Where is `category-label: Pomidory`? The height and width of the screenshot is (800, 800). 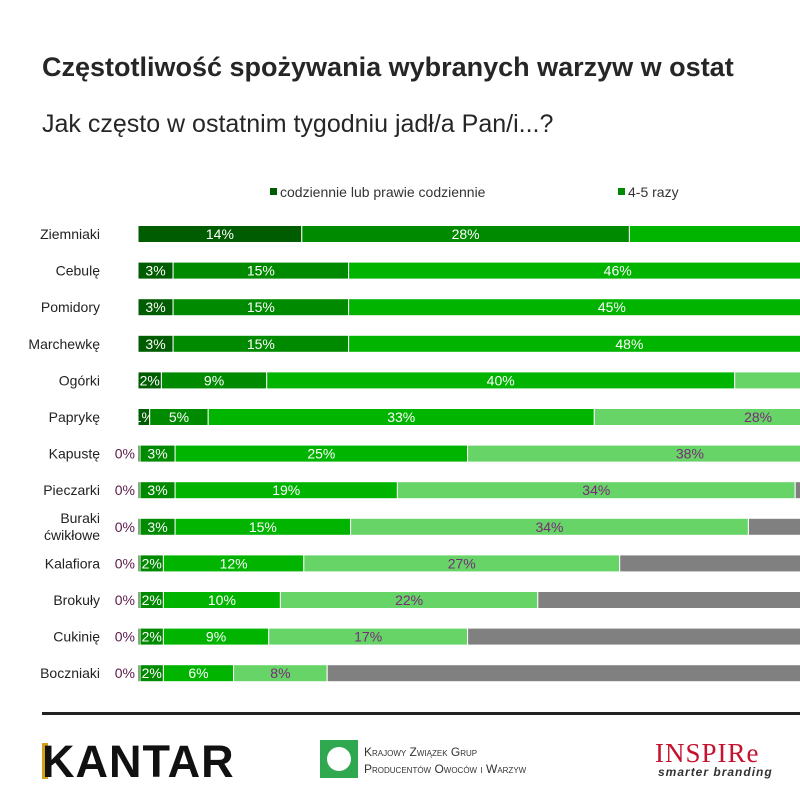
category-label: Pomidory is located at coordinates (70, 307).